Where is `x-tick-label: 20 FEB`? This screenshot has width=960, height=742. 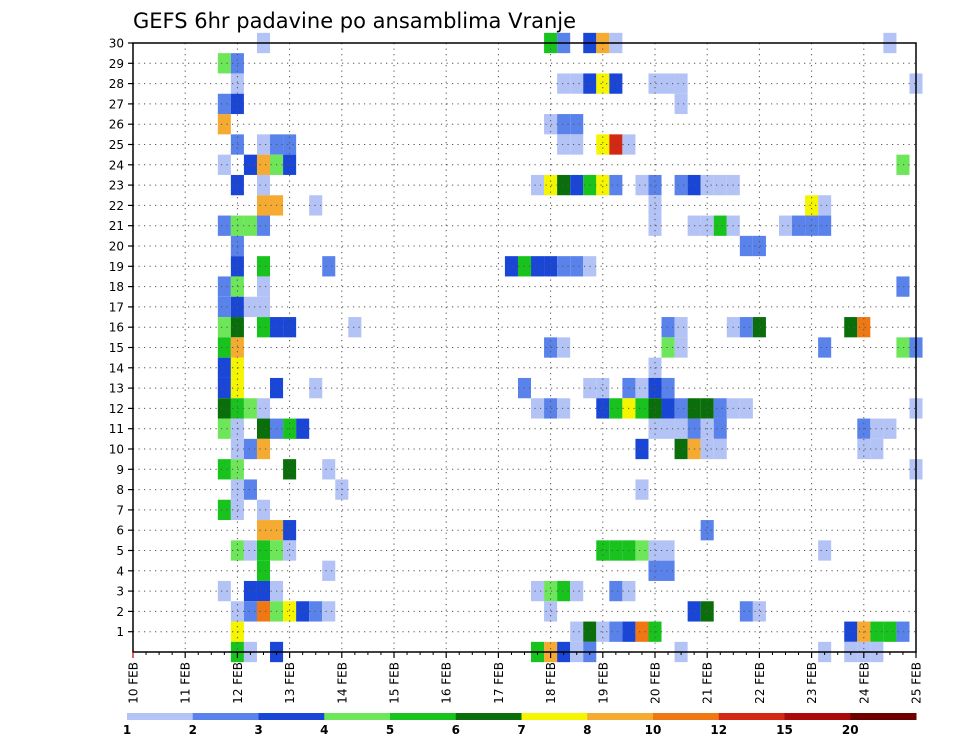
x-tick-label: 20 FEB is located at coordinates (656, 683).